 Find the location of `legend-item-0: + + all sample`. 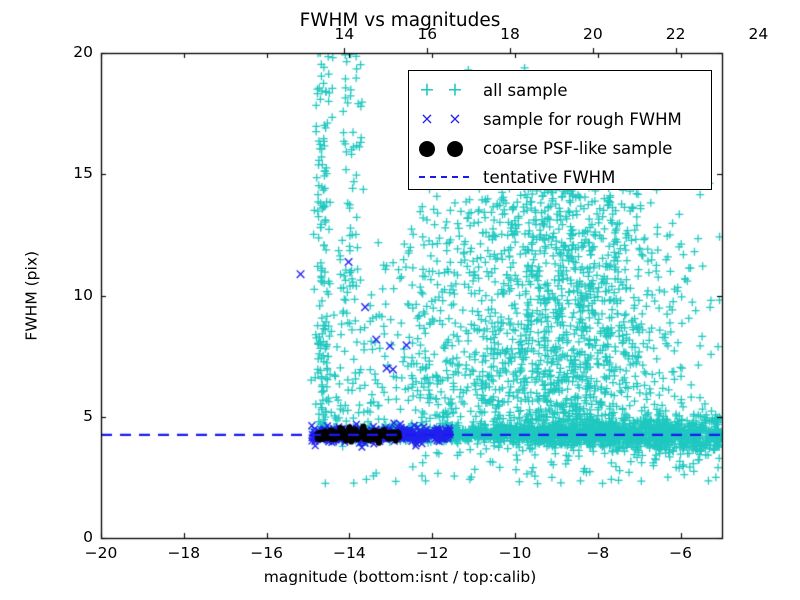

legend-item-0: + + all sample is located at coordinates (561, 90).